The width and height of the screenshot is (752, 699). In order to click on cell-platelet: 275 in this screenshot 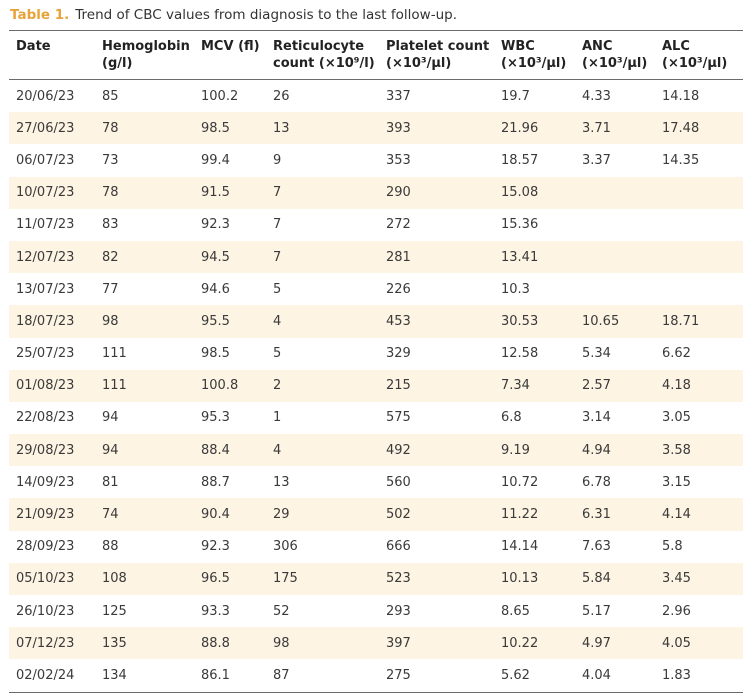, I will do `click(398, 675)`.